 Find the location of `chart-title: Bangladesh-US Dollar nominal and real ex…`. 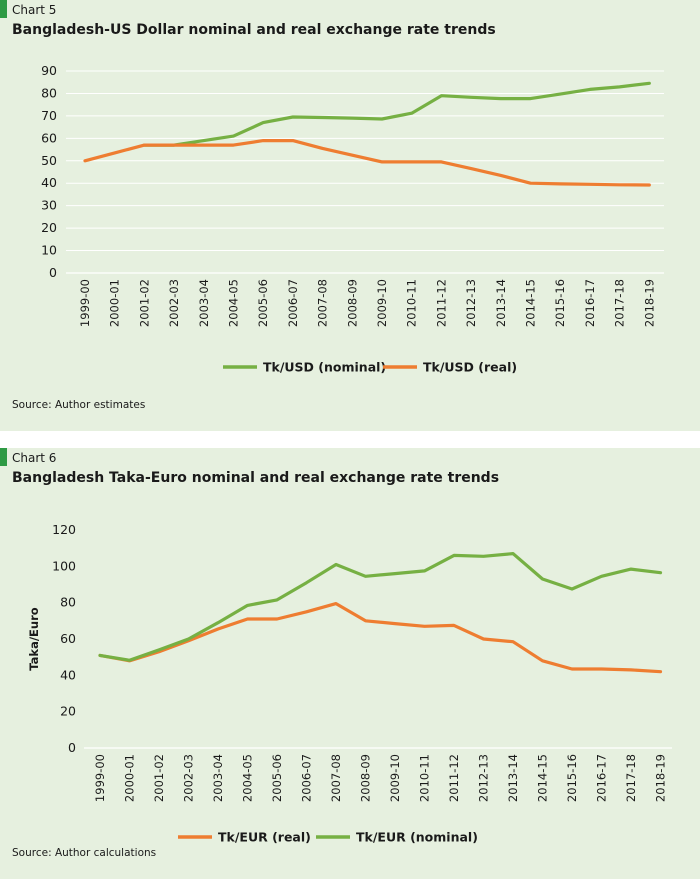

chart-title: Bangladesh-US Dollar nominal and real ex… is located at coordinates (254, 30).